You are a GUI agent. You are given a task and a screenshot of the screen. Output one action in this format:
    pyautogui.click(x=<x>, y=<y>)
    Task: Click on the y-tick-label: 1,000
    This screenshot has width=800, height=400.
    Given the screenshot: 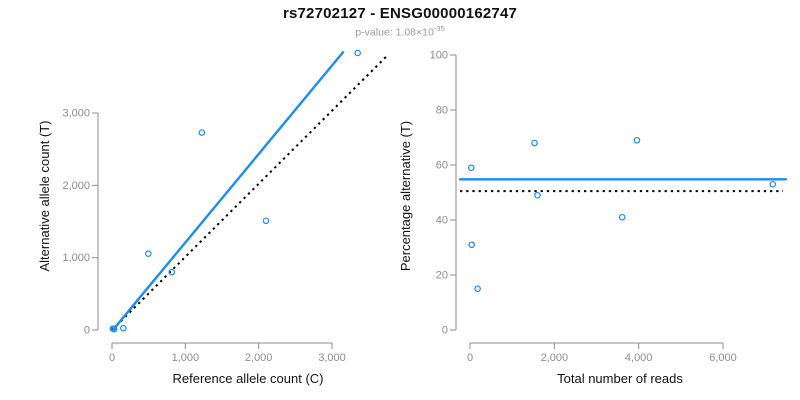 What is the action you would take?
    pyautogui.click(x=76, y=258)
    